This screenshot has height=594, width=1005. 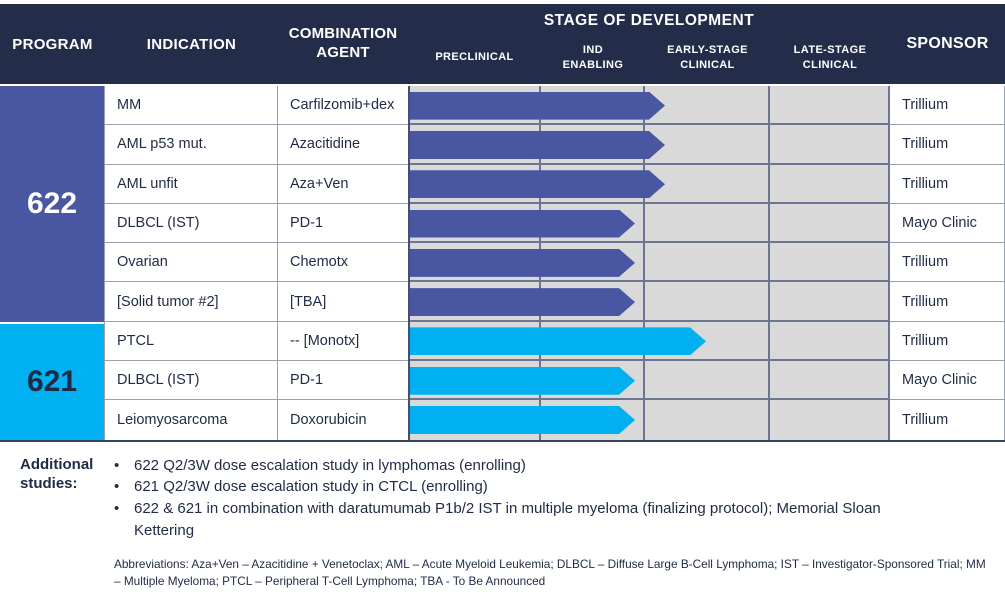 I want to click on header-ind-enabling: IND ENABLING, so click(x=593, y=57).